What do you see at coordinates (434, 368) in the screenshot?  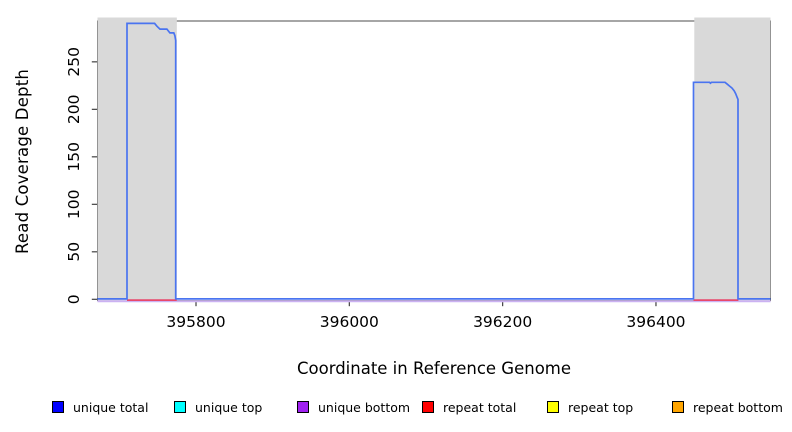 I see `x-axis-title: Coordinate in Reference Genome` at bounding box center [434, 368].